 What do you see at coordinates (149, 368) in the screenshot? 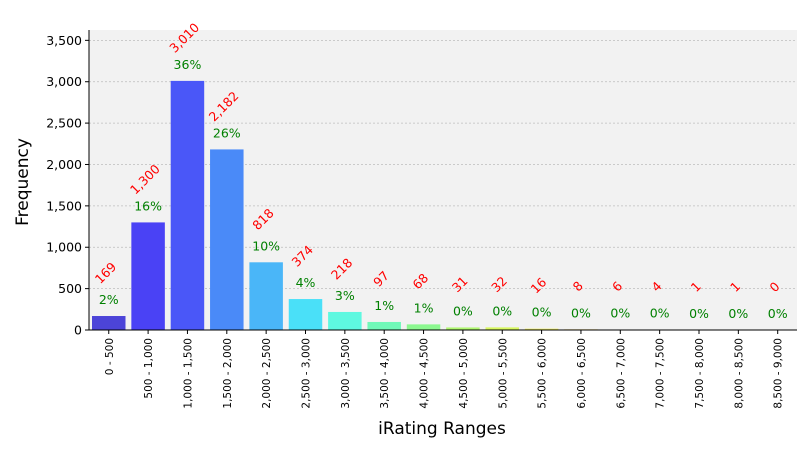
I see `x-tick-label: 500 - 1,000` at bounding box center [149, 368].